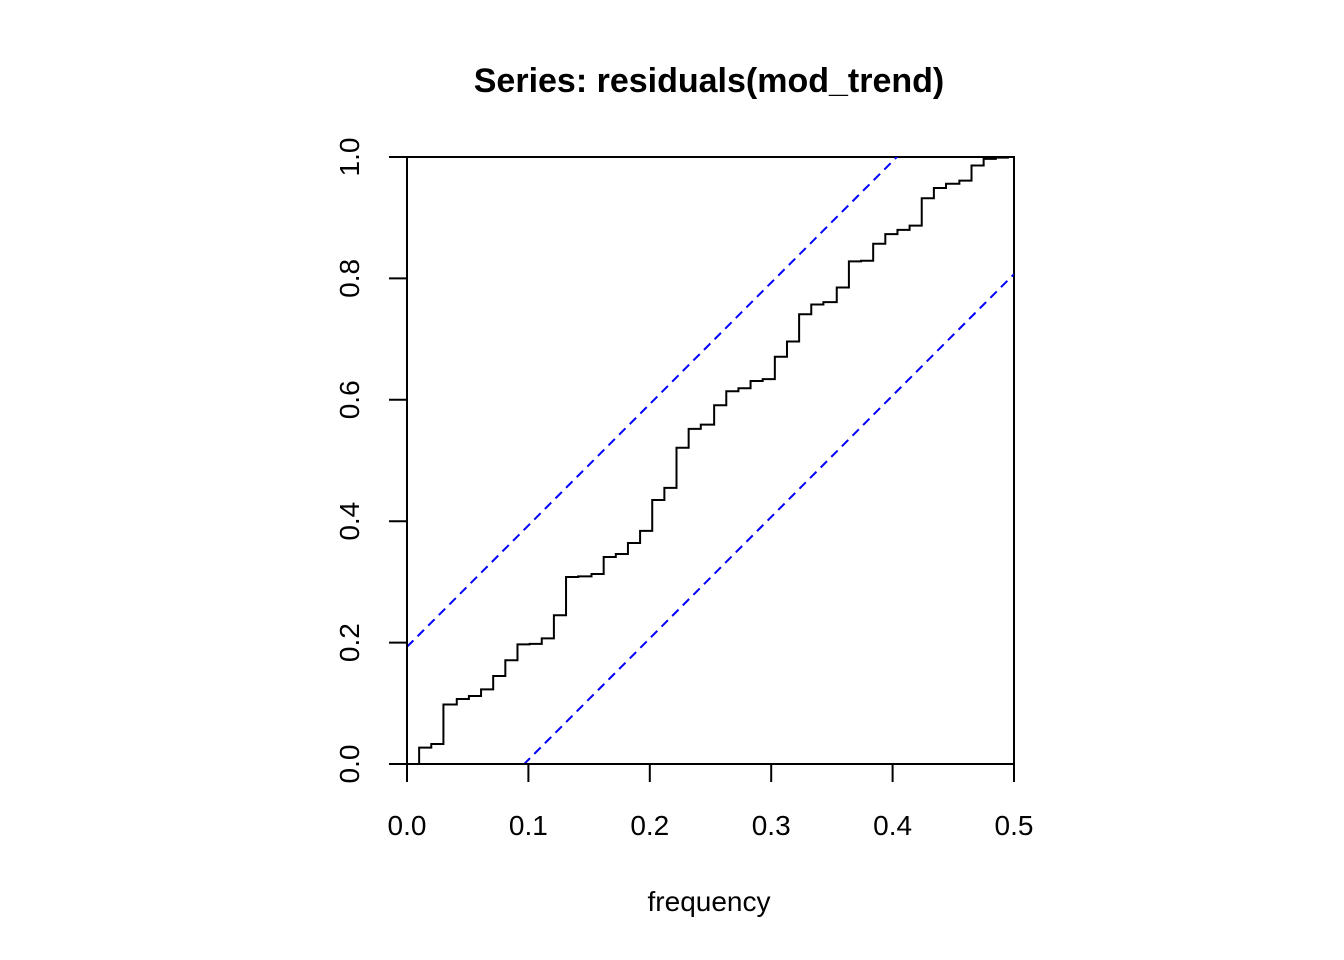 Image resolution: width=1344 pixels, height=960 pixels. I want to click on x-tick-label: 0.4, so click(892, 825).